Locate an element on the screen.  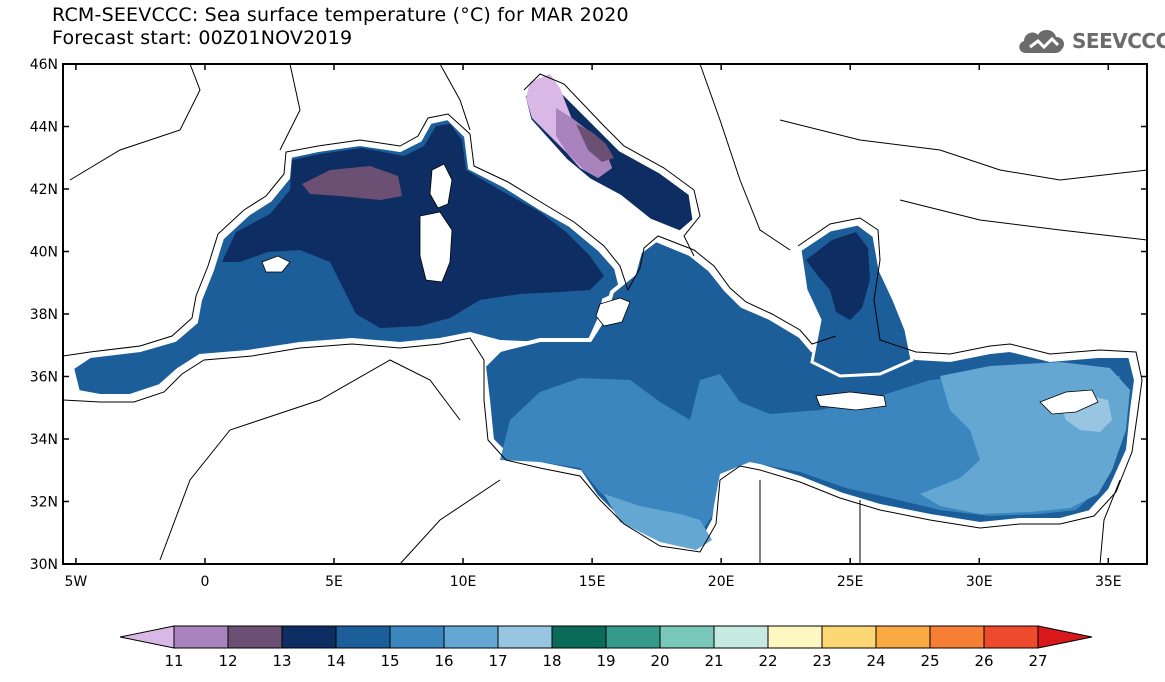
sst-12-adriatic is located at coordinates (584, 143).